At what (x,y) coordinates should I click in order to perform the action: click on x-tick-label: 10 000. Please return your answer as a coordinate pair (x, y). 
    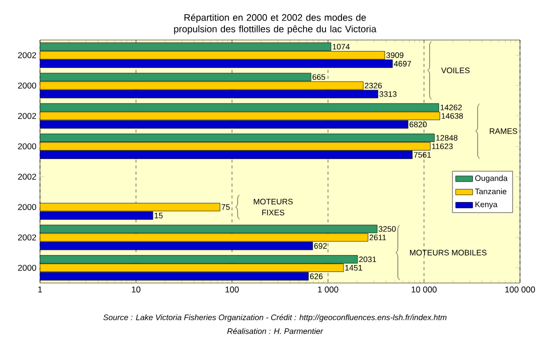
    Looking at the image, I should click on (424, 289).